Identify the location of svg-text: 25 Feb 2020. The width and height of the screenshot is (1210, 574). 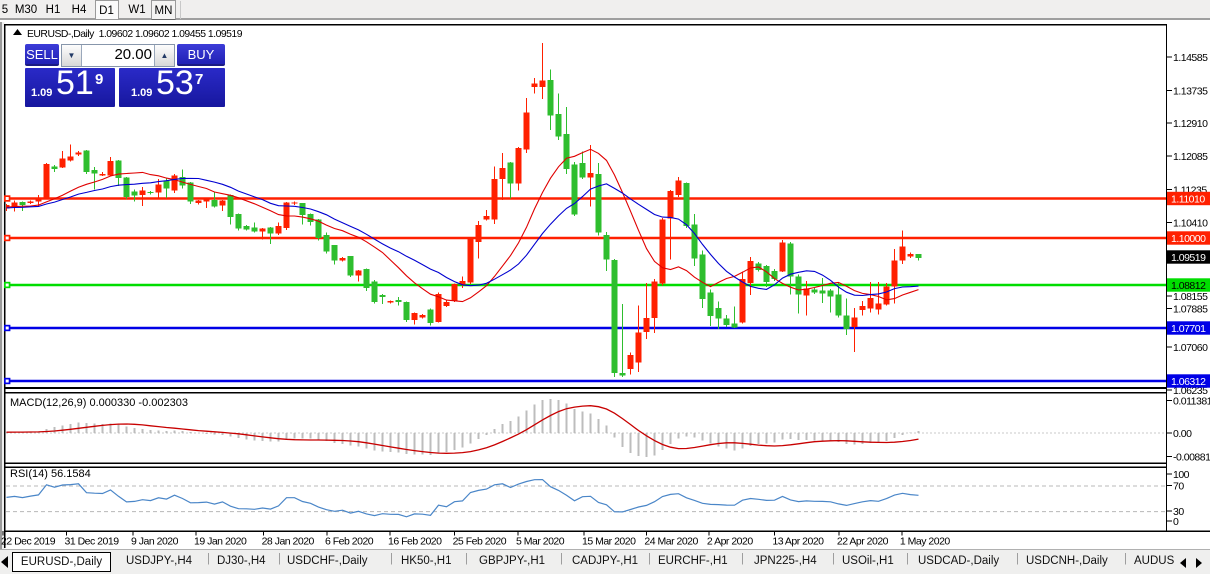
(480, 542).